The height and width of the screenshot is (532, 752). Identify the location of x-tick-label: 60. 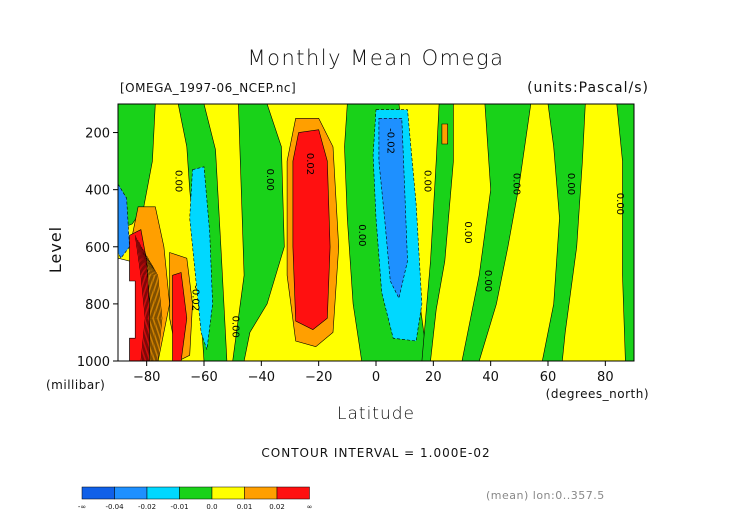
(548, 377).